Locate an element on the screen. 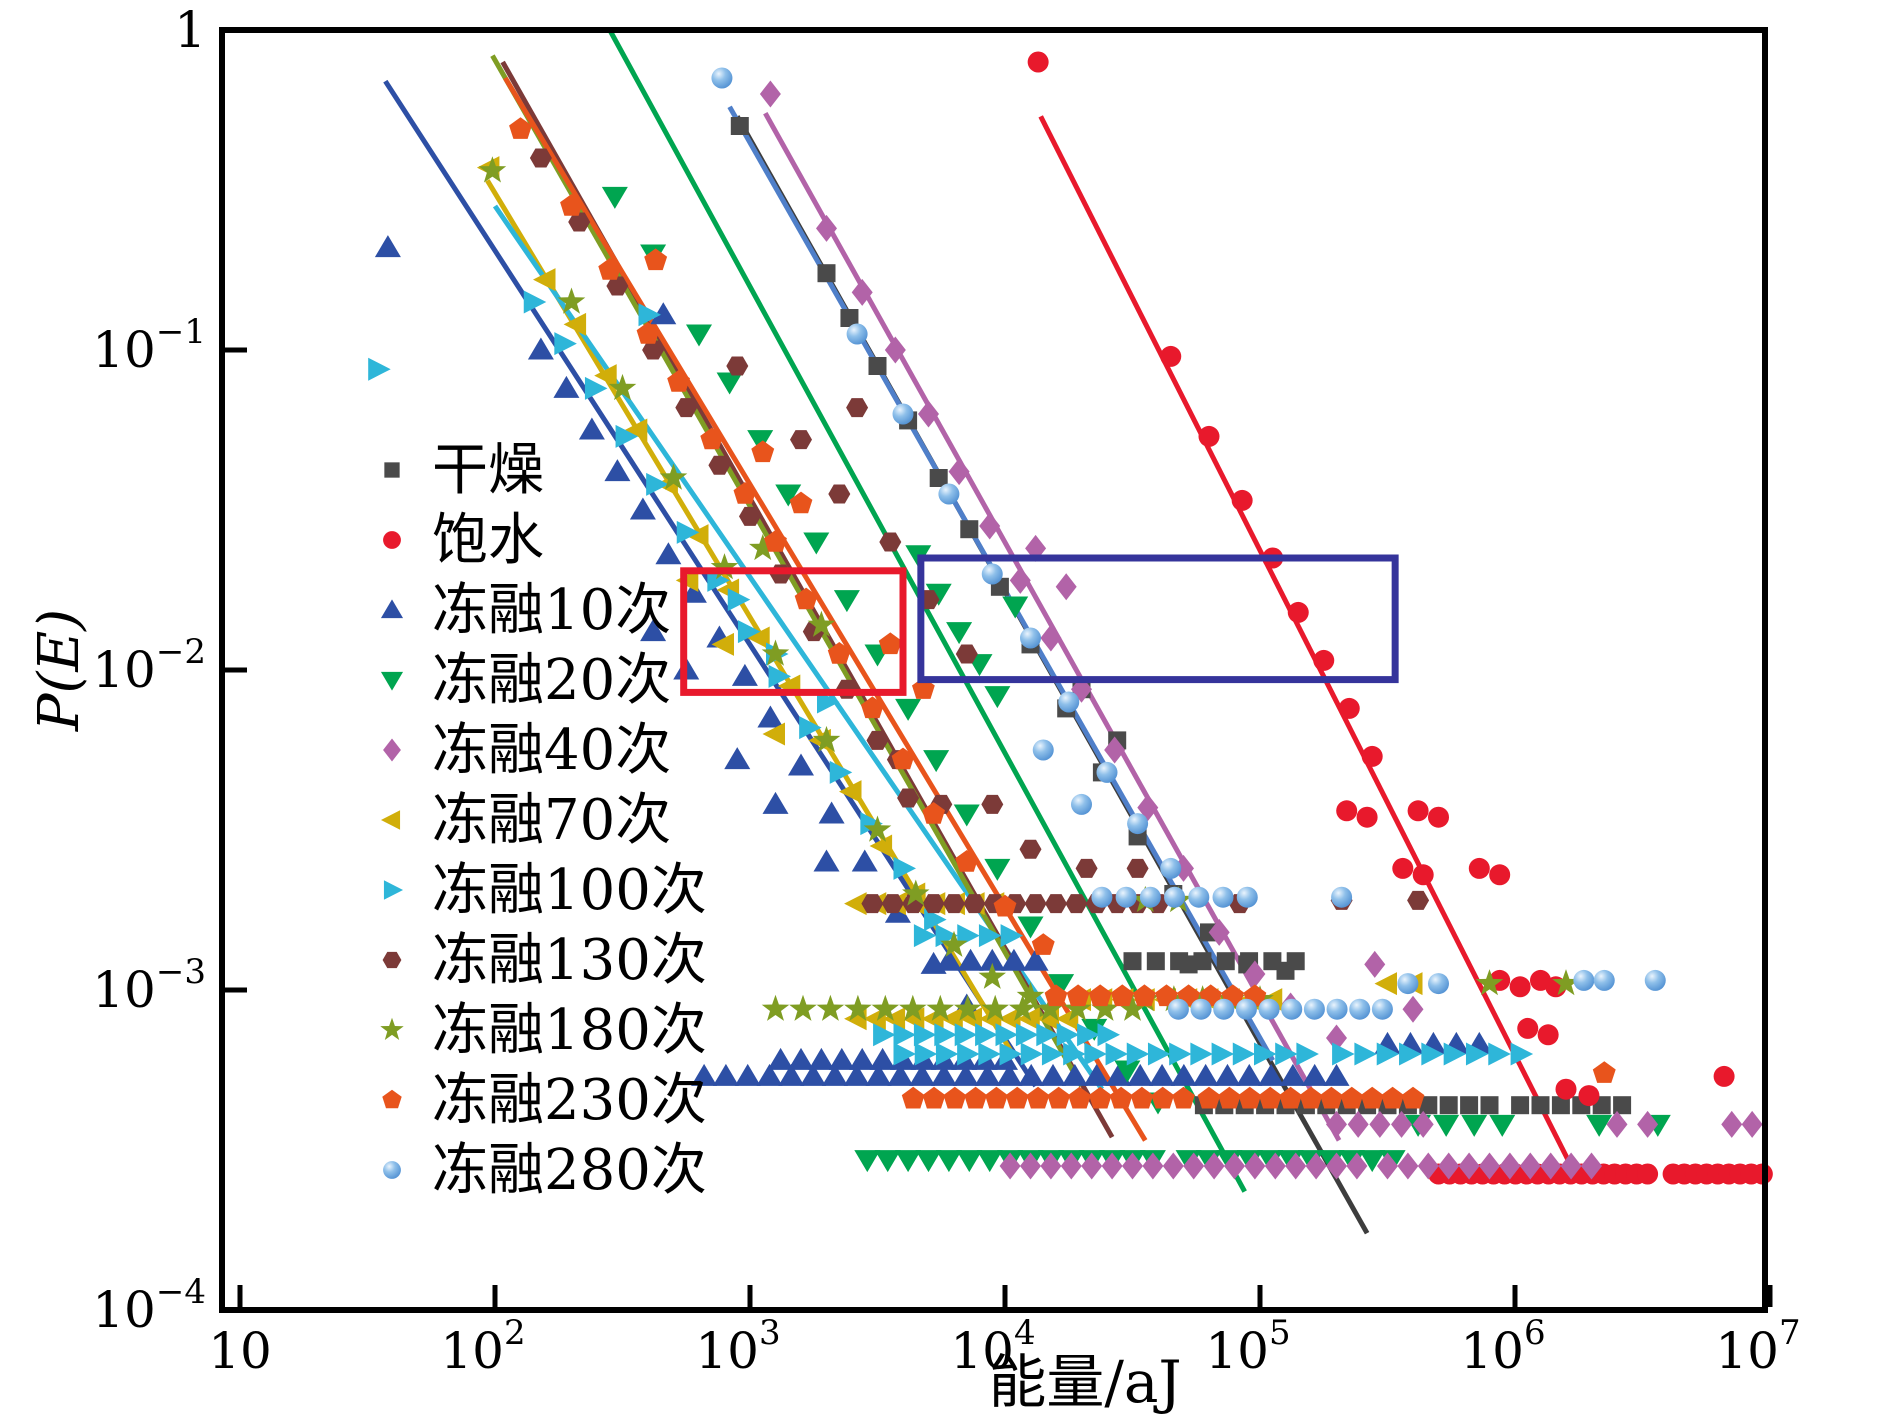  triangle-left-legend-marker-icon is located at coordinates (390, 820).